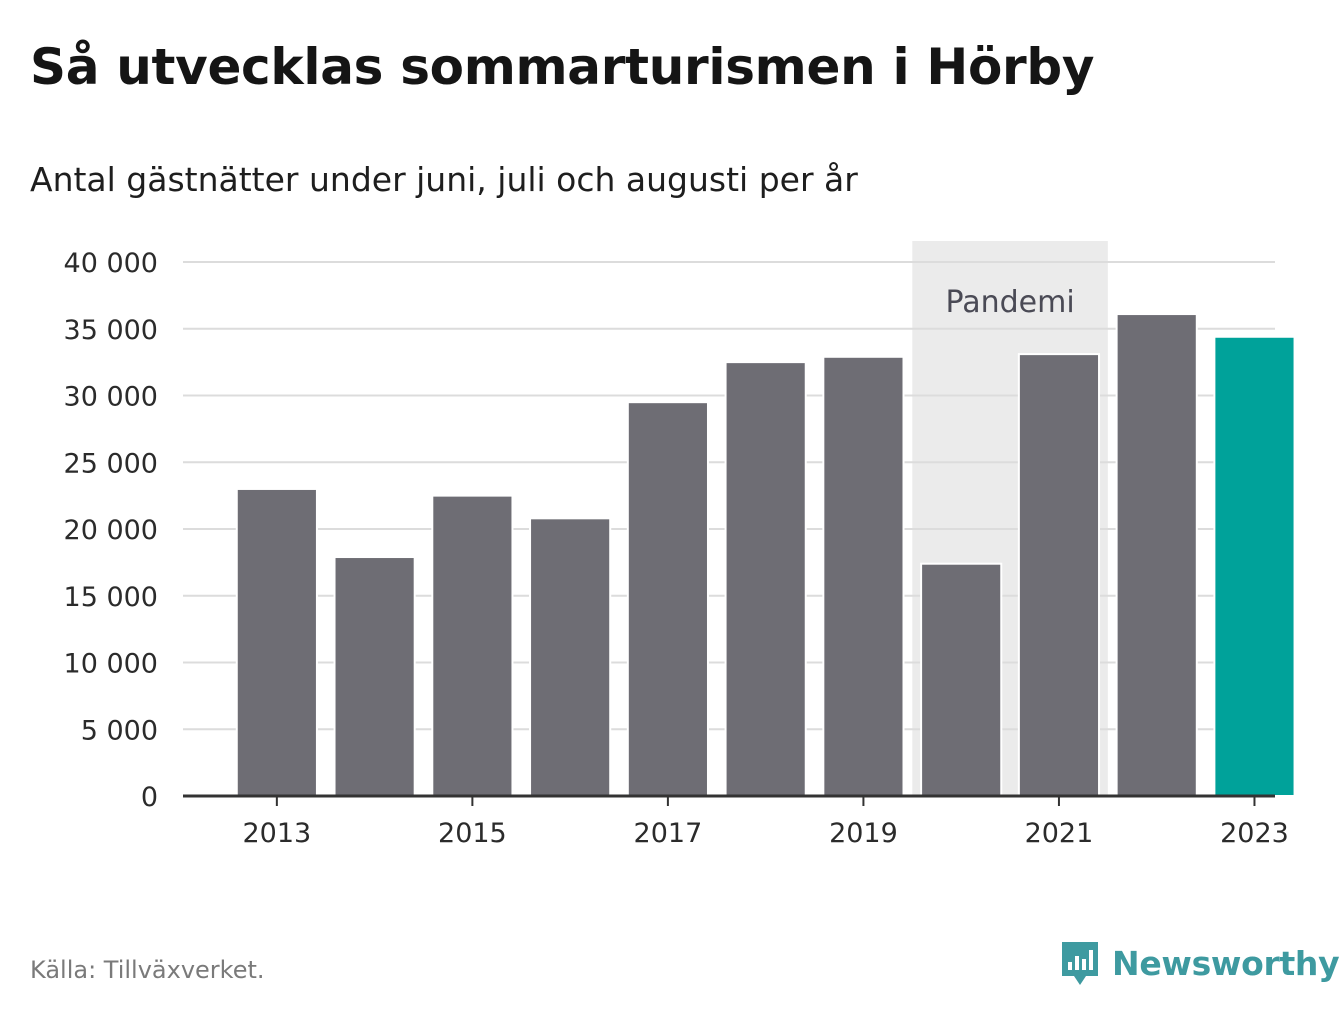  Describe the element at coordinates (961, 680) in the screenshot. I see `bar-2020` at that location.